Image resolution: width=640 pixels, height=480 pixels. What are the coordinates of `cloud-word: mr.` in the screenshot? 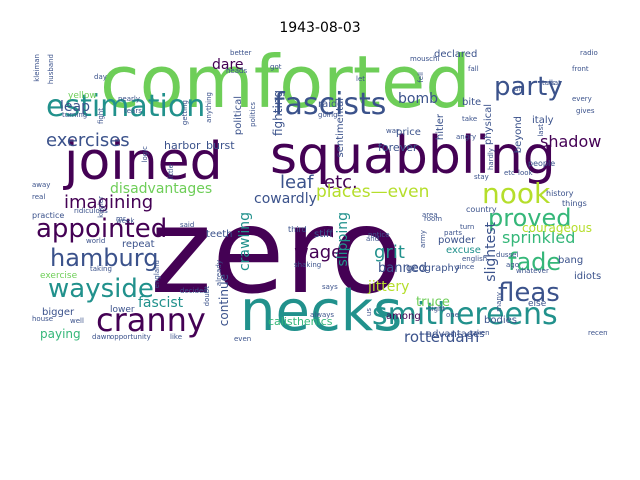 It's located at (122, 219).